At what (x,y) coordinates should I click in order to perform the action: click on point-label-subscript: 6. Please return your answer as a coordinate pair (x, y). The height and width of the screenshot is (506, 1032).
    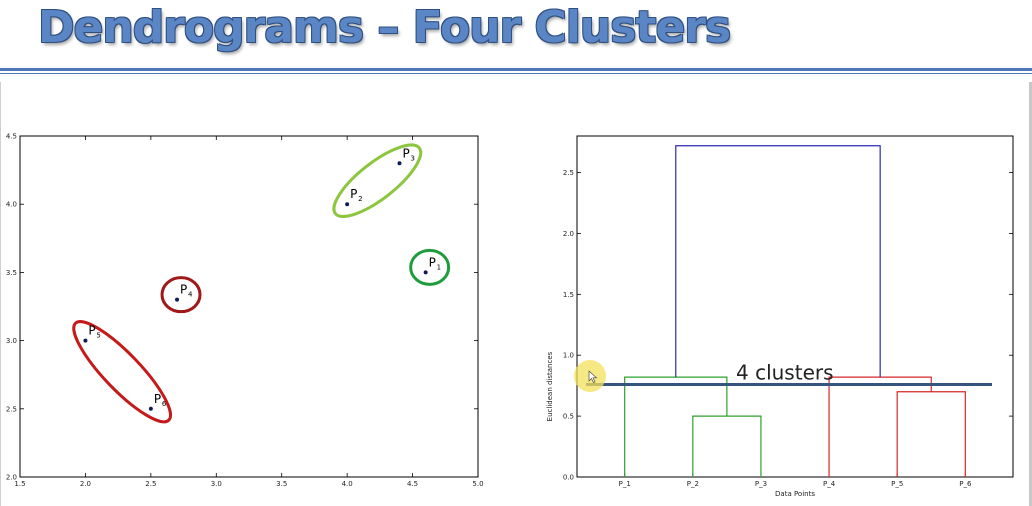
    Looking at the image, I should click on (164, 404).